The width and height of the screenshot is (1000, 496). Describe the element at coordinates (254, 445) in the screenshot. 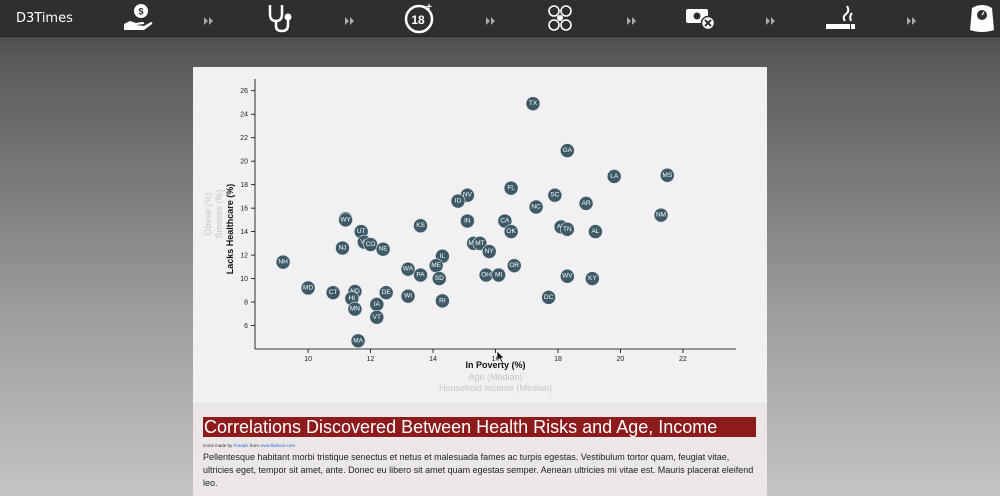

I see `credit-mid: from` at that location.